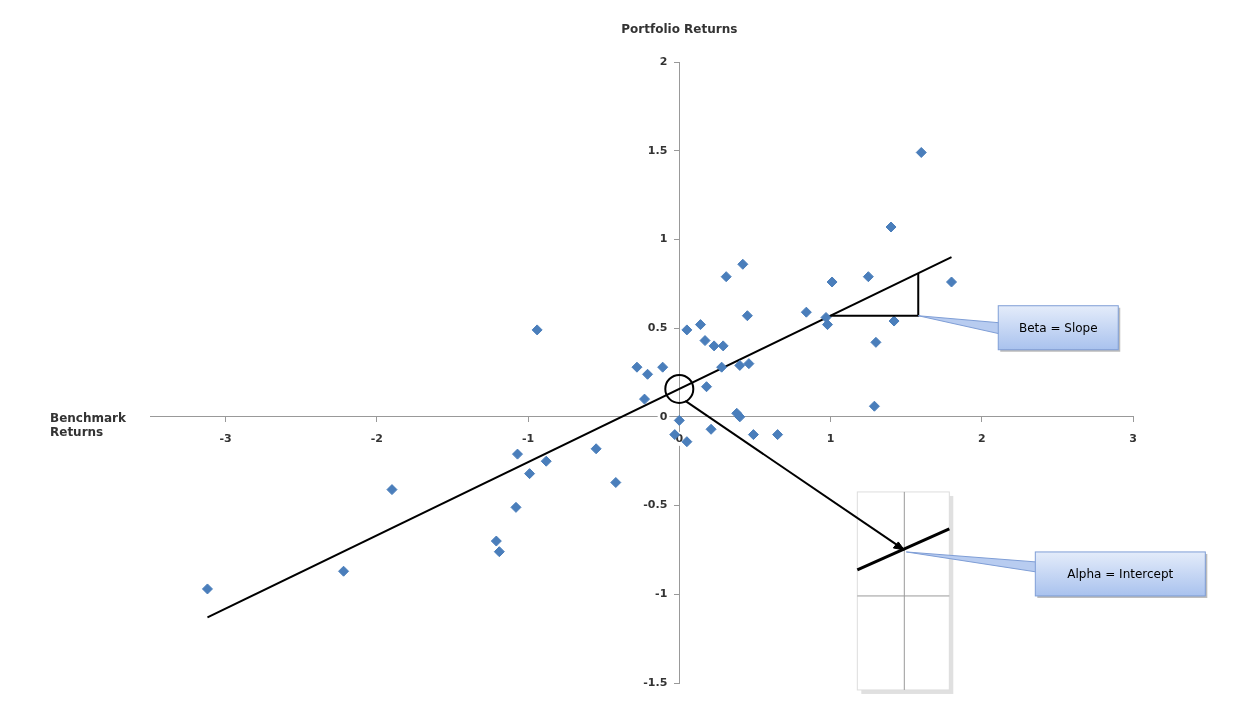 The image size is (1248, 717). Describe the element at coordinates (661, 594) in the screenshot. I see `y-tick-label: -1` at that location.